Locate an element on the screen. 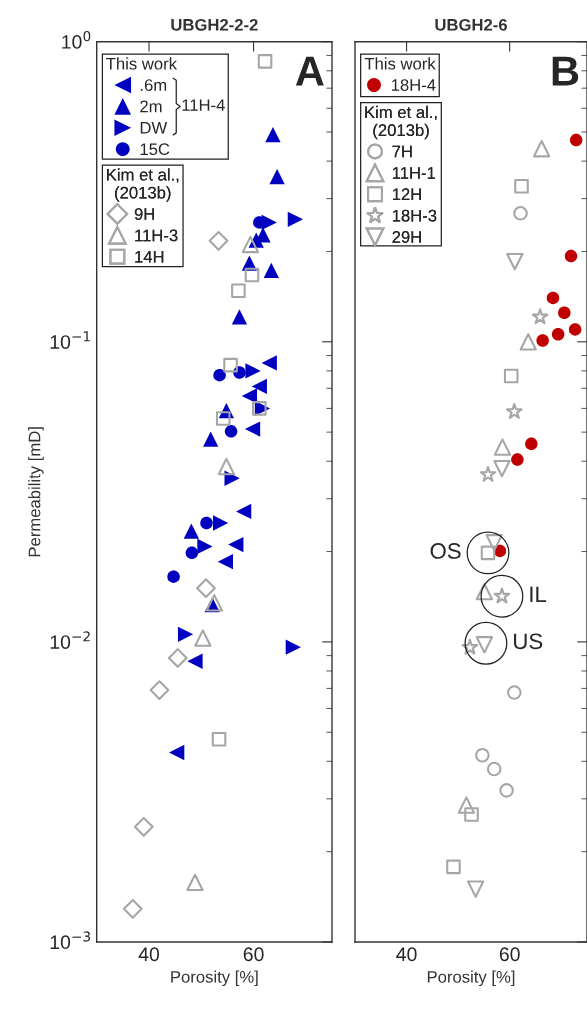  annotation: A is located at coordinates (309, 71).